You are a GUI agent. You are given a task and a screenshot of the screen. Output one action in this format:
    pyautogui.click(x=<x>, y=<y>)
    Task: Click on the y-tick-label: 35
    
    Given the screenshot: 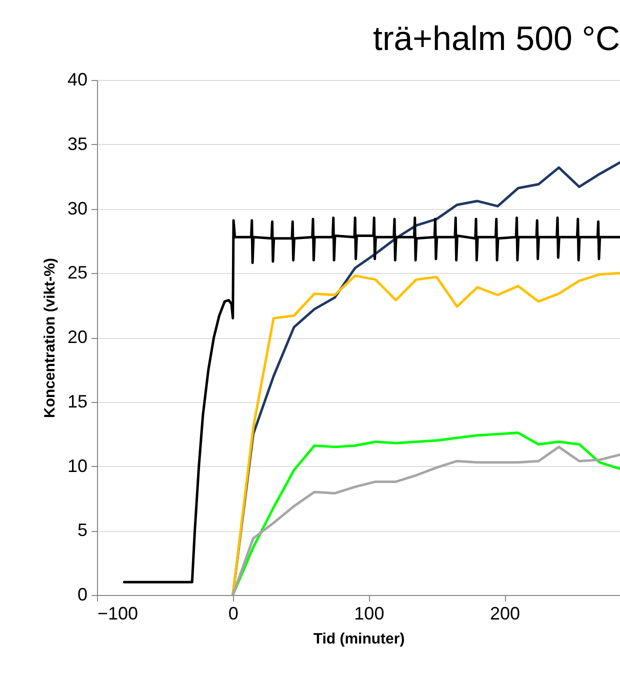 What is the action you would take?
    pyautogui.click(x=77, y=144)
    